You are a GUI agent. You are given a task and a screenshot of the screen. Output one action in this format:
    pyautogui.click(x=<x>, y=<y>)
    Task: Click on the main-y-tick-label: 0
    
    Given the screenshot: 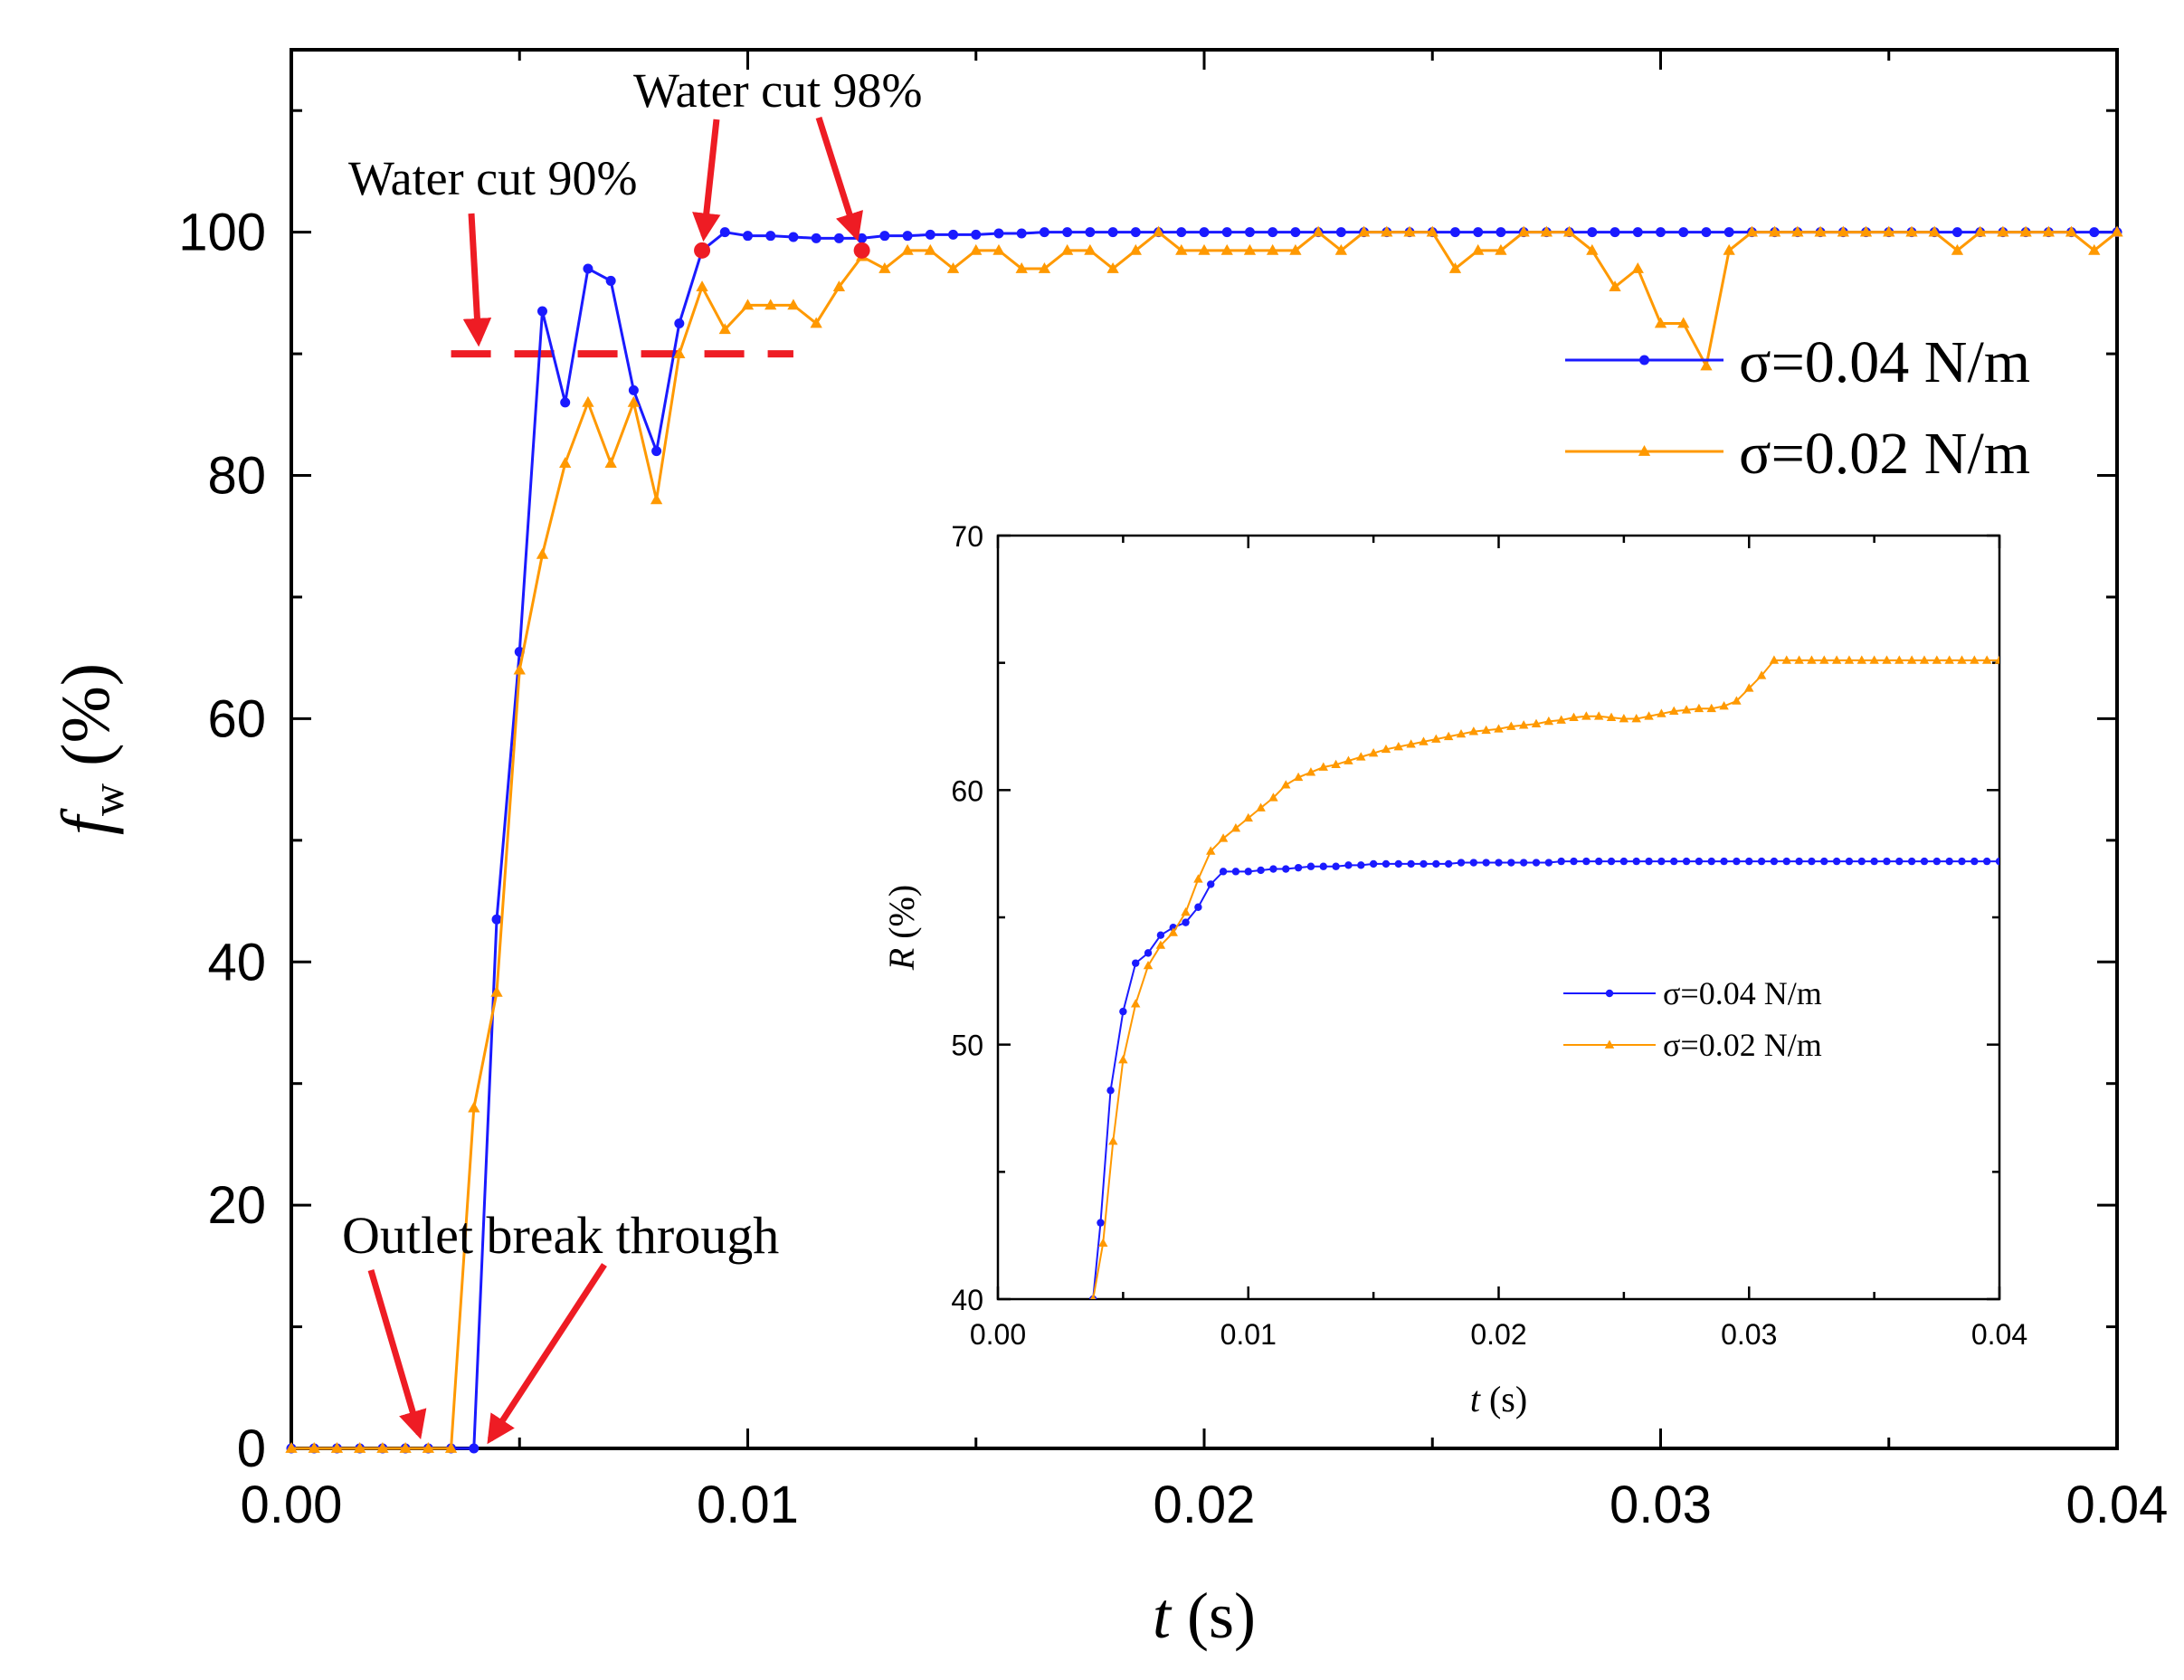 What is the action you would take?
    pyautogui.click(x=252, y=1448)
    